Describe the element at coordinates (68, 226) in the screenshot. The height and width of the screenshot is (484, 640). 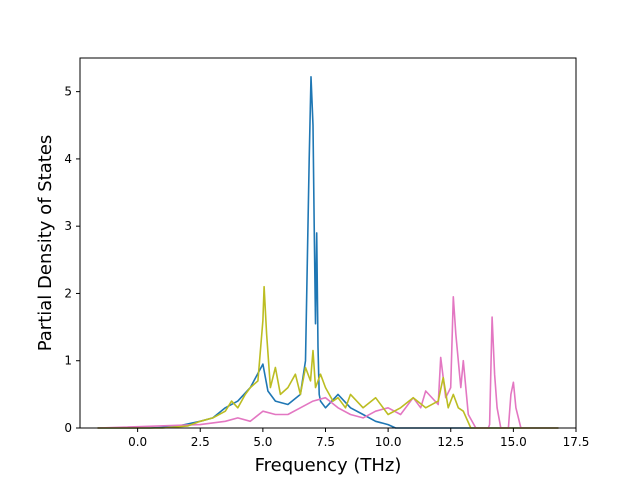
I see `y-tick-label: 3` at that location.